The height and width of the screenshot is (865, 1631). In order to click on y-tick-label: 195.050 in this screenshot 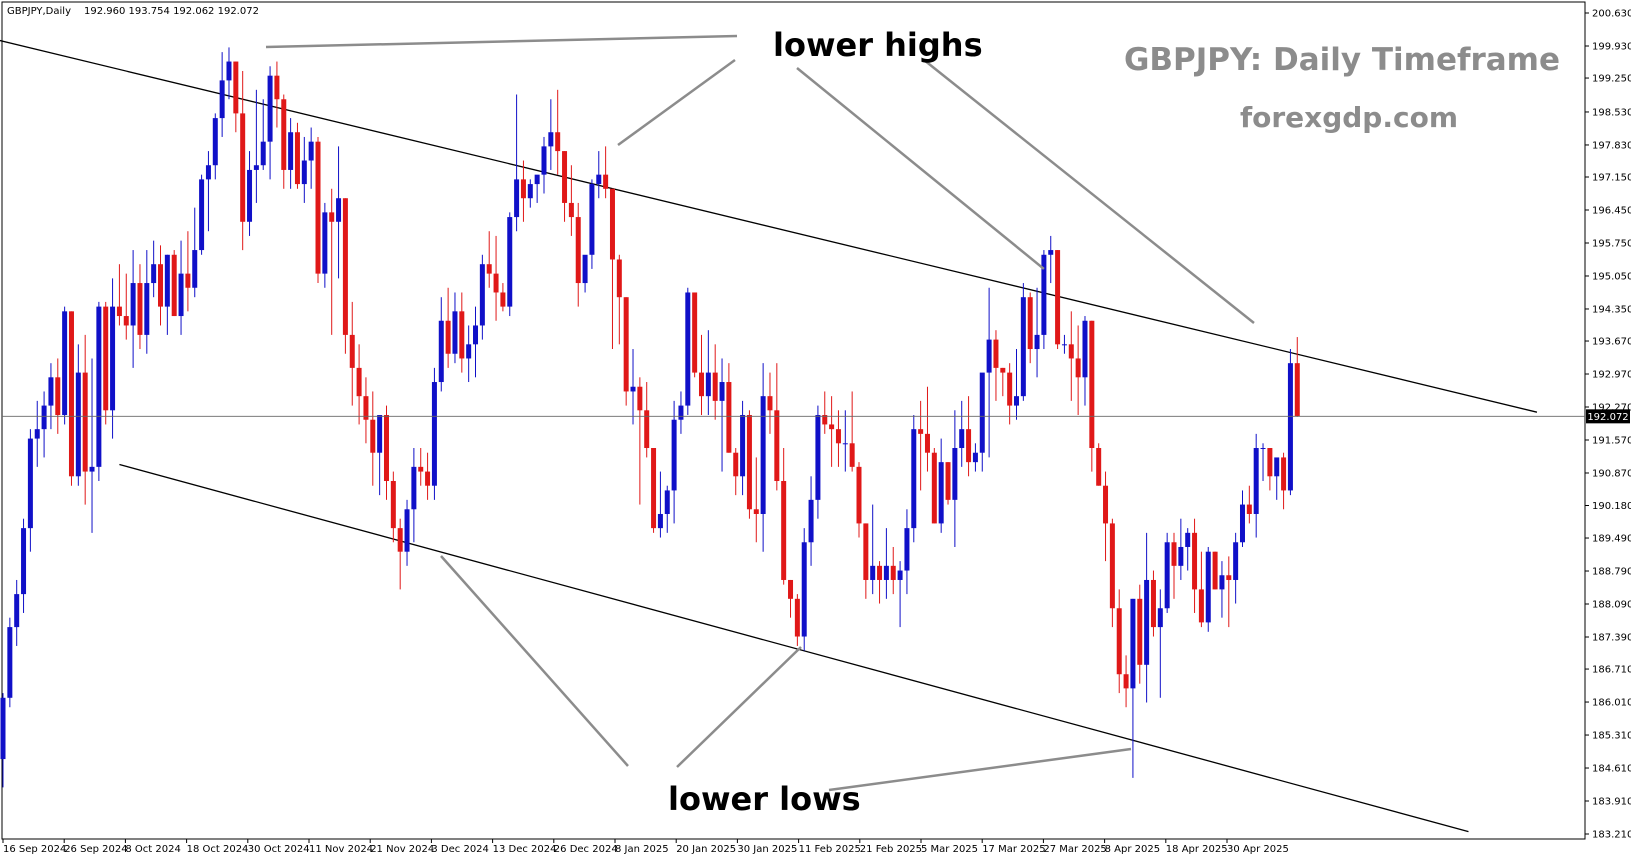, I will do `click(1611, 276)`.